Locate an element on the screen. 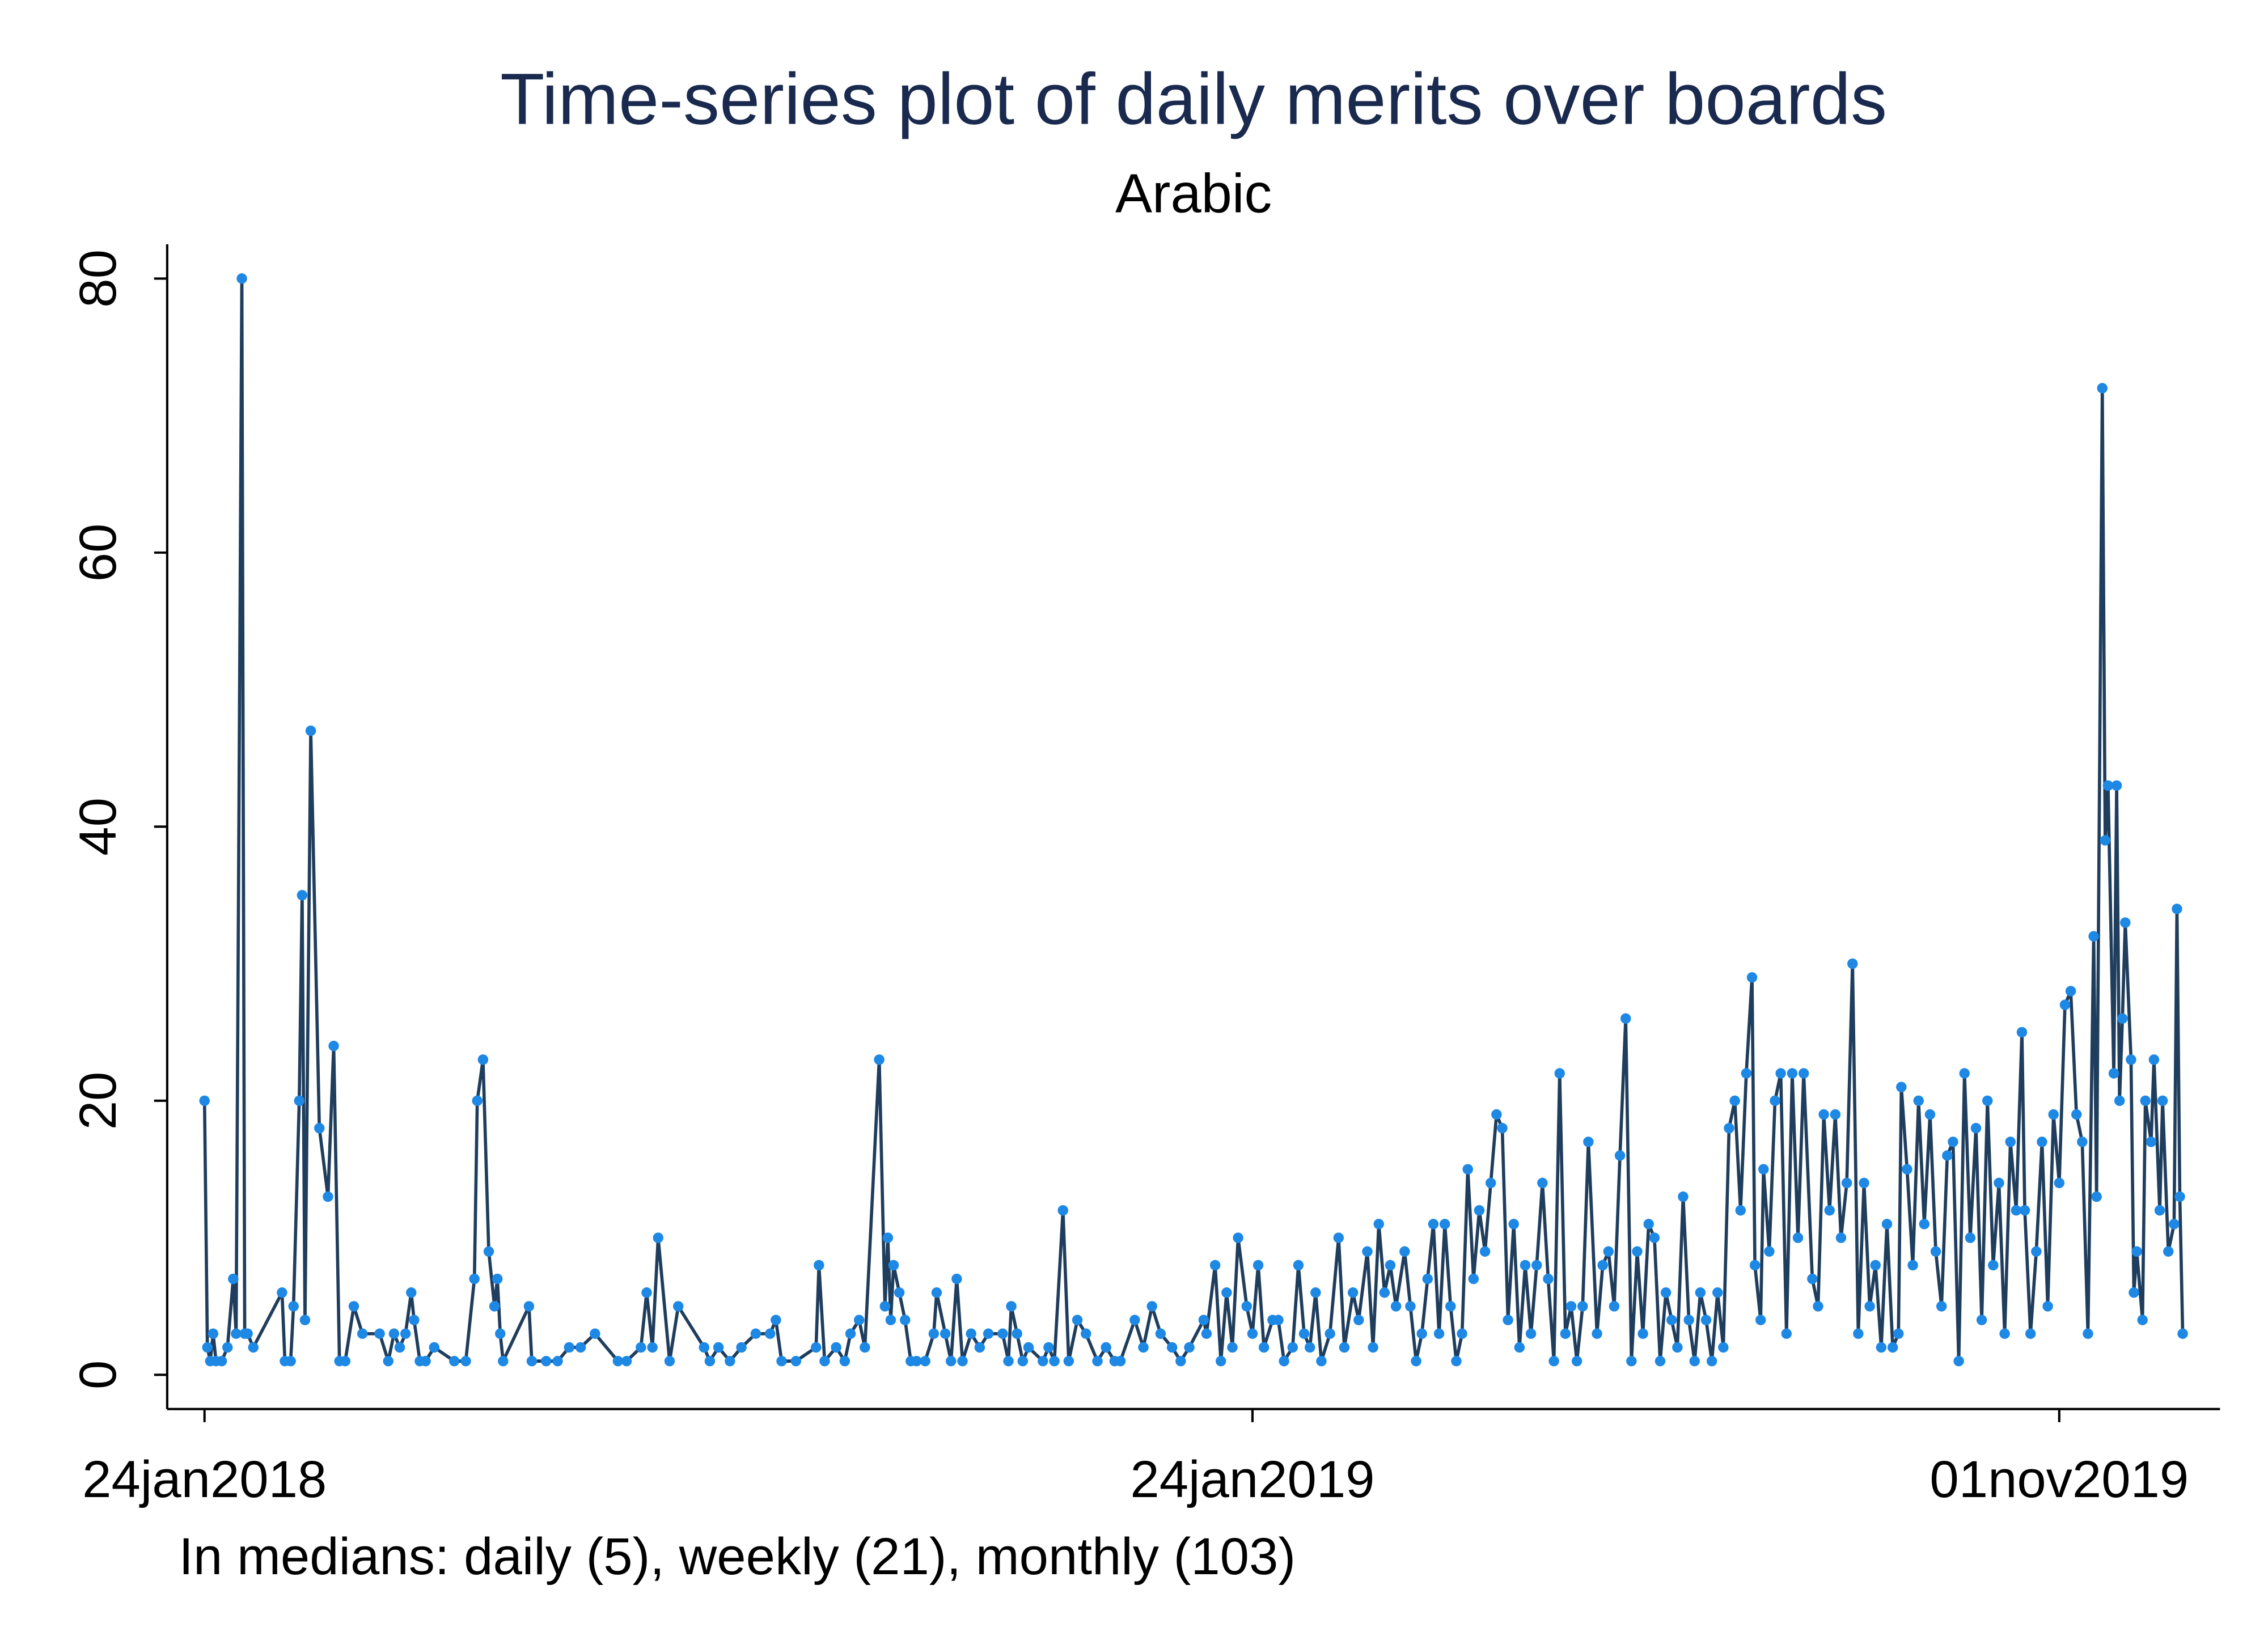 The image size is (2268, 1649). y-tick-label: 20 is located at coordinates (97, 1100).